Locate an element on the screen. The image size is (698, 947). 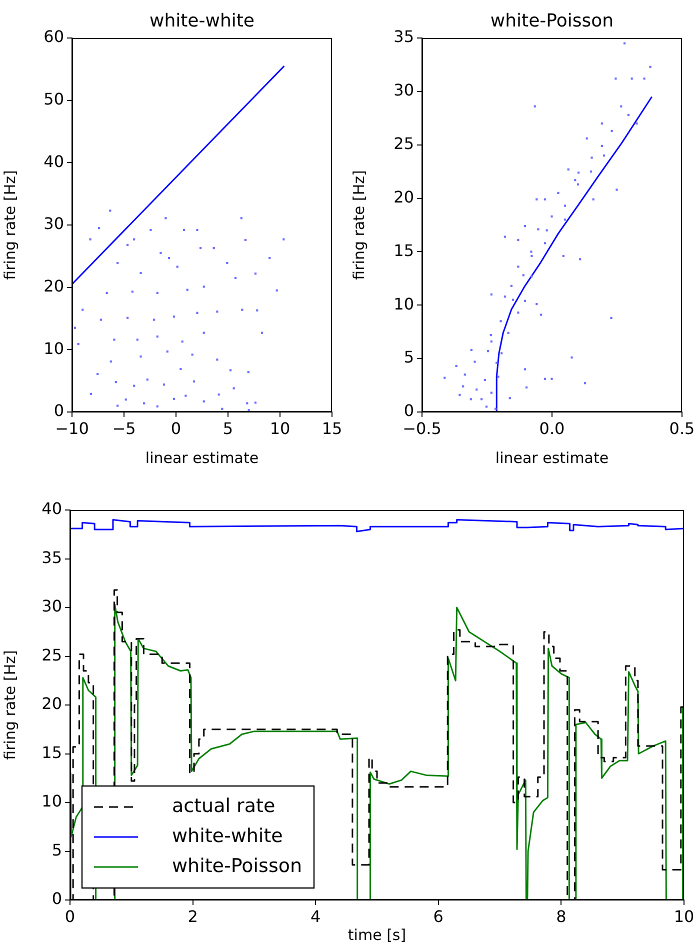
x-tick-label: 5 is located at coordinates (228, 428).